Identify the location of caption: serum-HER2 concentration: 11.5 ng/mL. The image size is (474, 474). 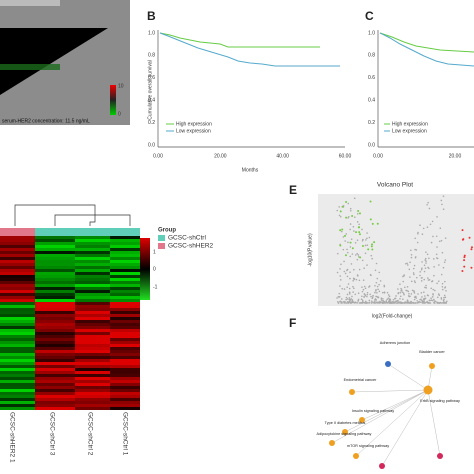
(46, 121).